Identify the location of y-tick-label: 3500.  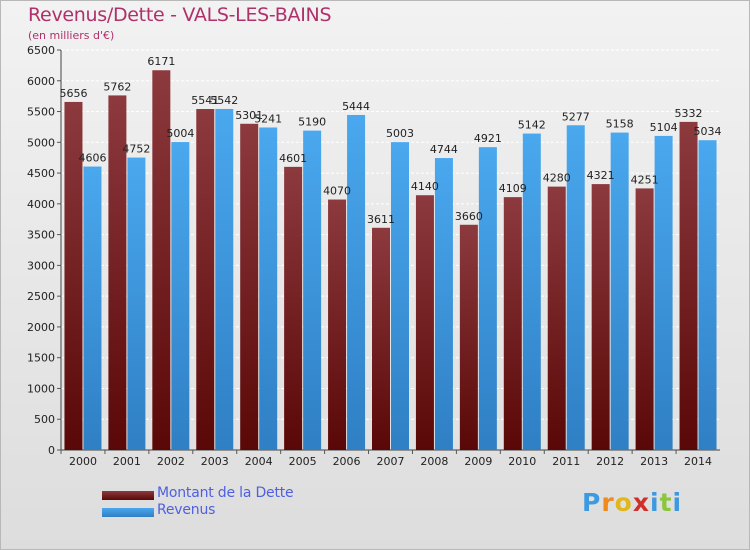
(41, 235).